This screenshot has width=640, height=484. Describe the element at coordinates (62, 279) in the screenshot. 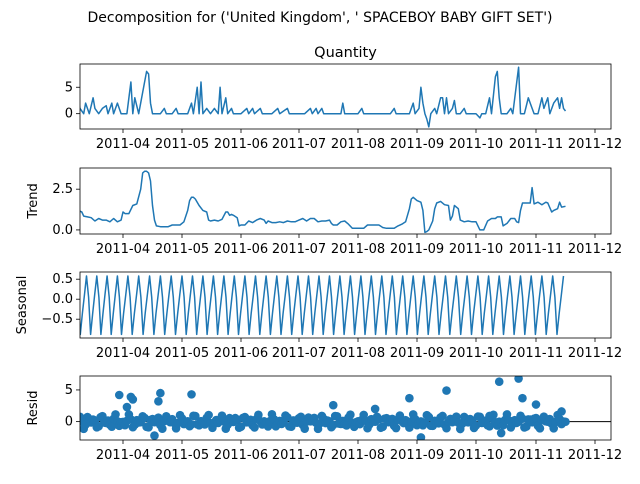

I see `y-tick-label: 0.5` at that location.